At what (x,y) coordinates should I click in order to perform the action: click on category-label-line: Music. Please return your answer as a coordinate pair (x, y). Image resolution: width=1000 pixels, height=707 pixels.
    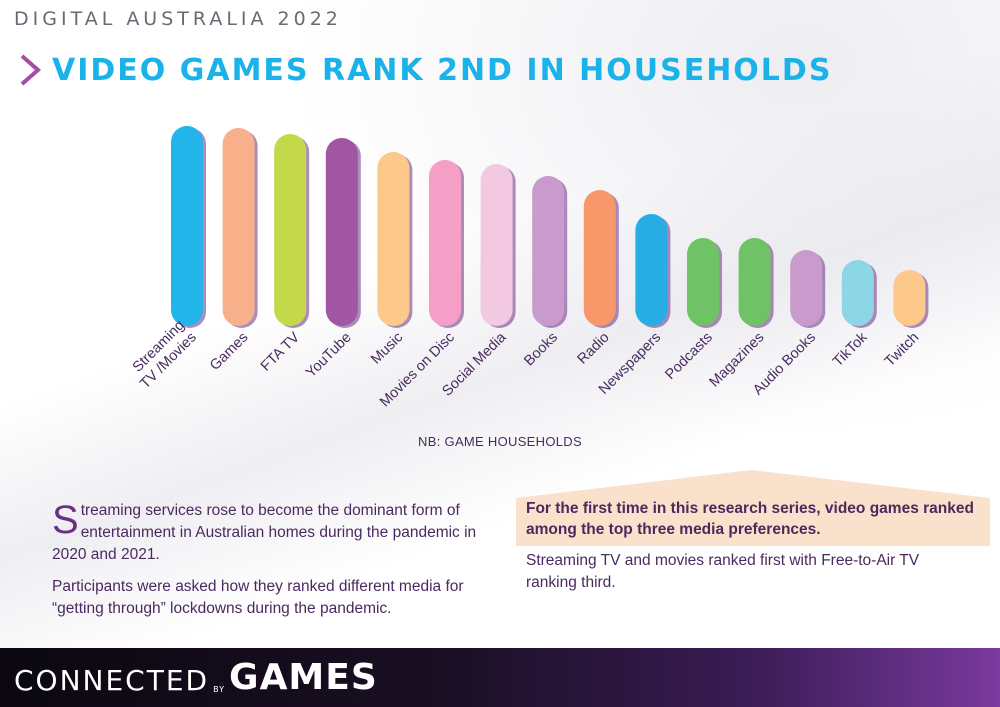
    Looking at the image, I should click on (387, 349).